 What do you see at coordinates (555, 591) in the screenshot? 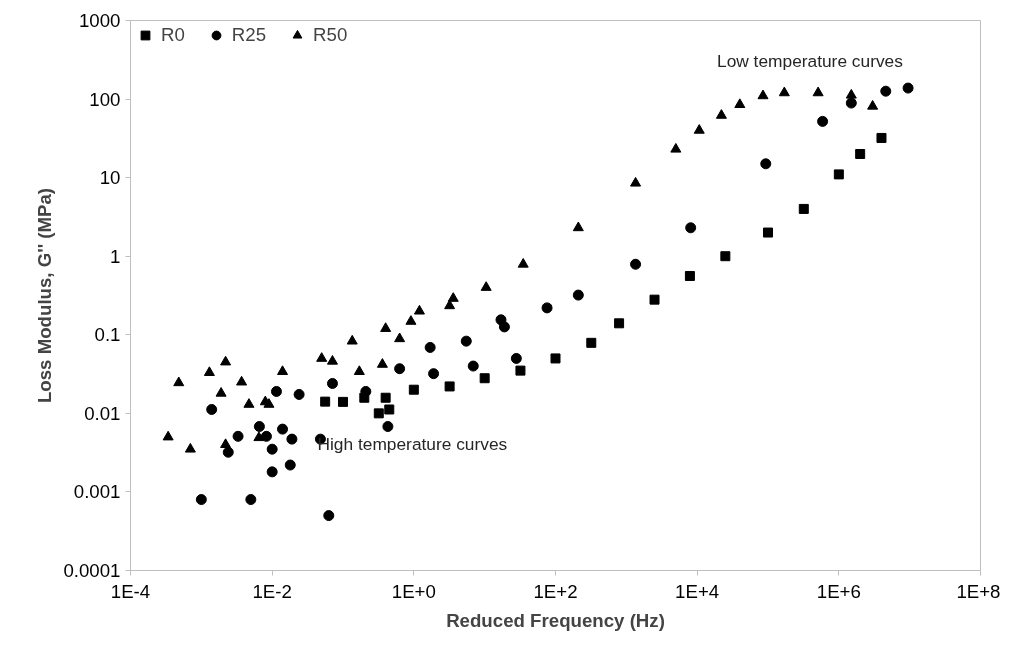
I see `x-tick-label: 1E+2` at bounding box center [555, 591].